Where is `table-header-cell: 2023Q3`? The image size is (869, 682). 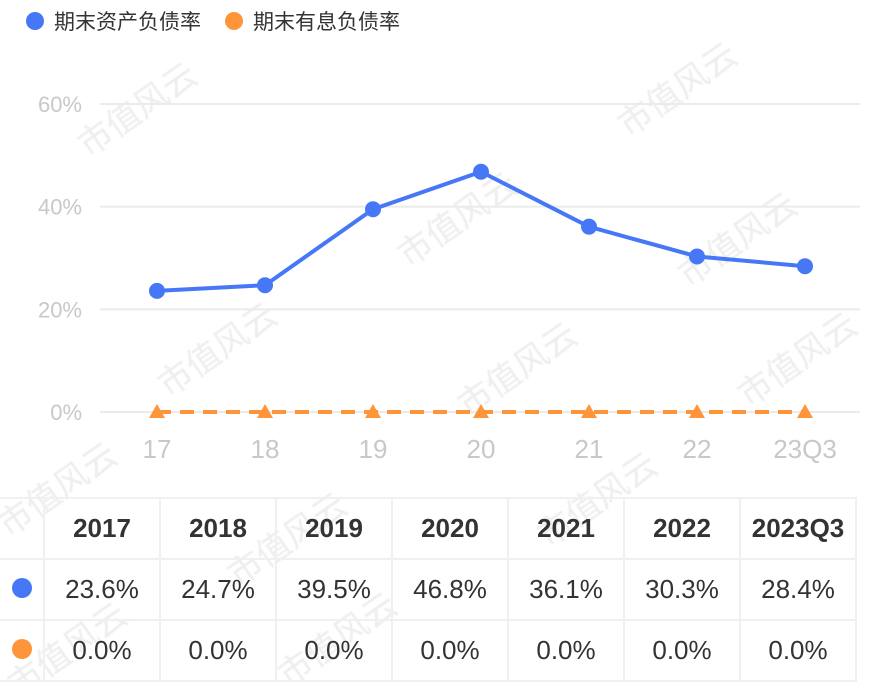
table-header-cell: 2023Q3 is located at coordinates (798, 528).